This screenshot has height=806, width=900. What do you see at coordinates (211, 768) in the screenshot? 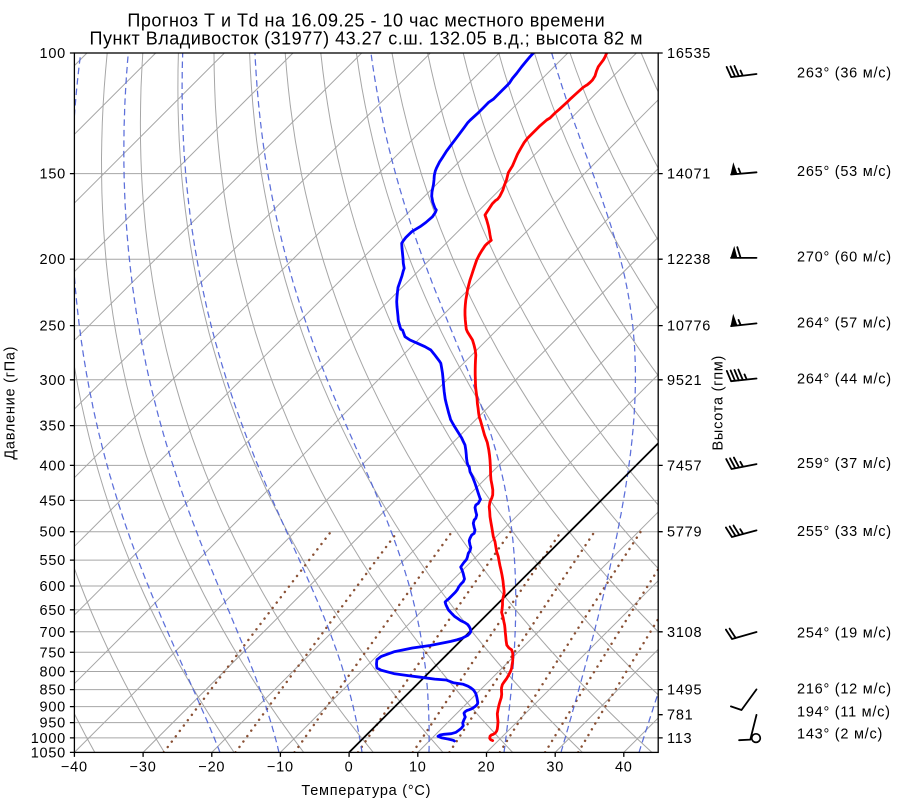
I see `svg-text: −20` at bounding box center [211, 768].